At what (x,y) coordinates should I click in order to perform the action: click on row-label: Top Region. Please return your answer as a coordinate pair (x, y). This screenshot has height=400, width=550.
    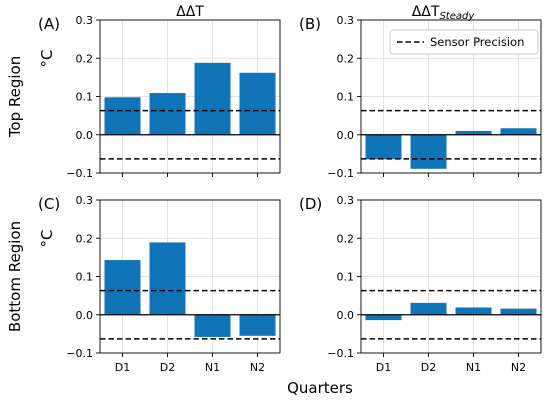
    Looking at the image, I should click on (15, 97).